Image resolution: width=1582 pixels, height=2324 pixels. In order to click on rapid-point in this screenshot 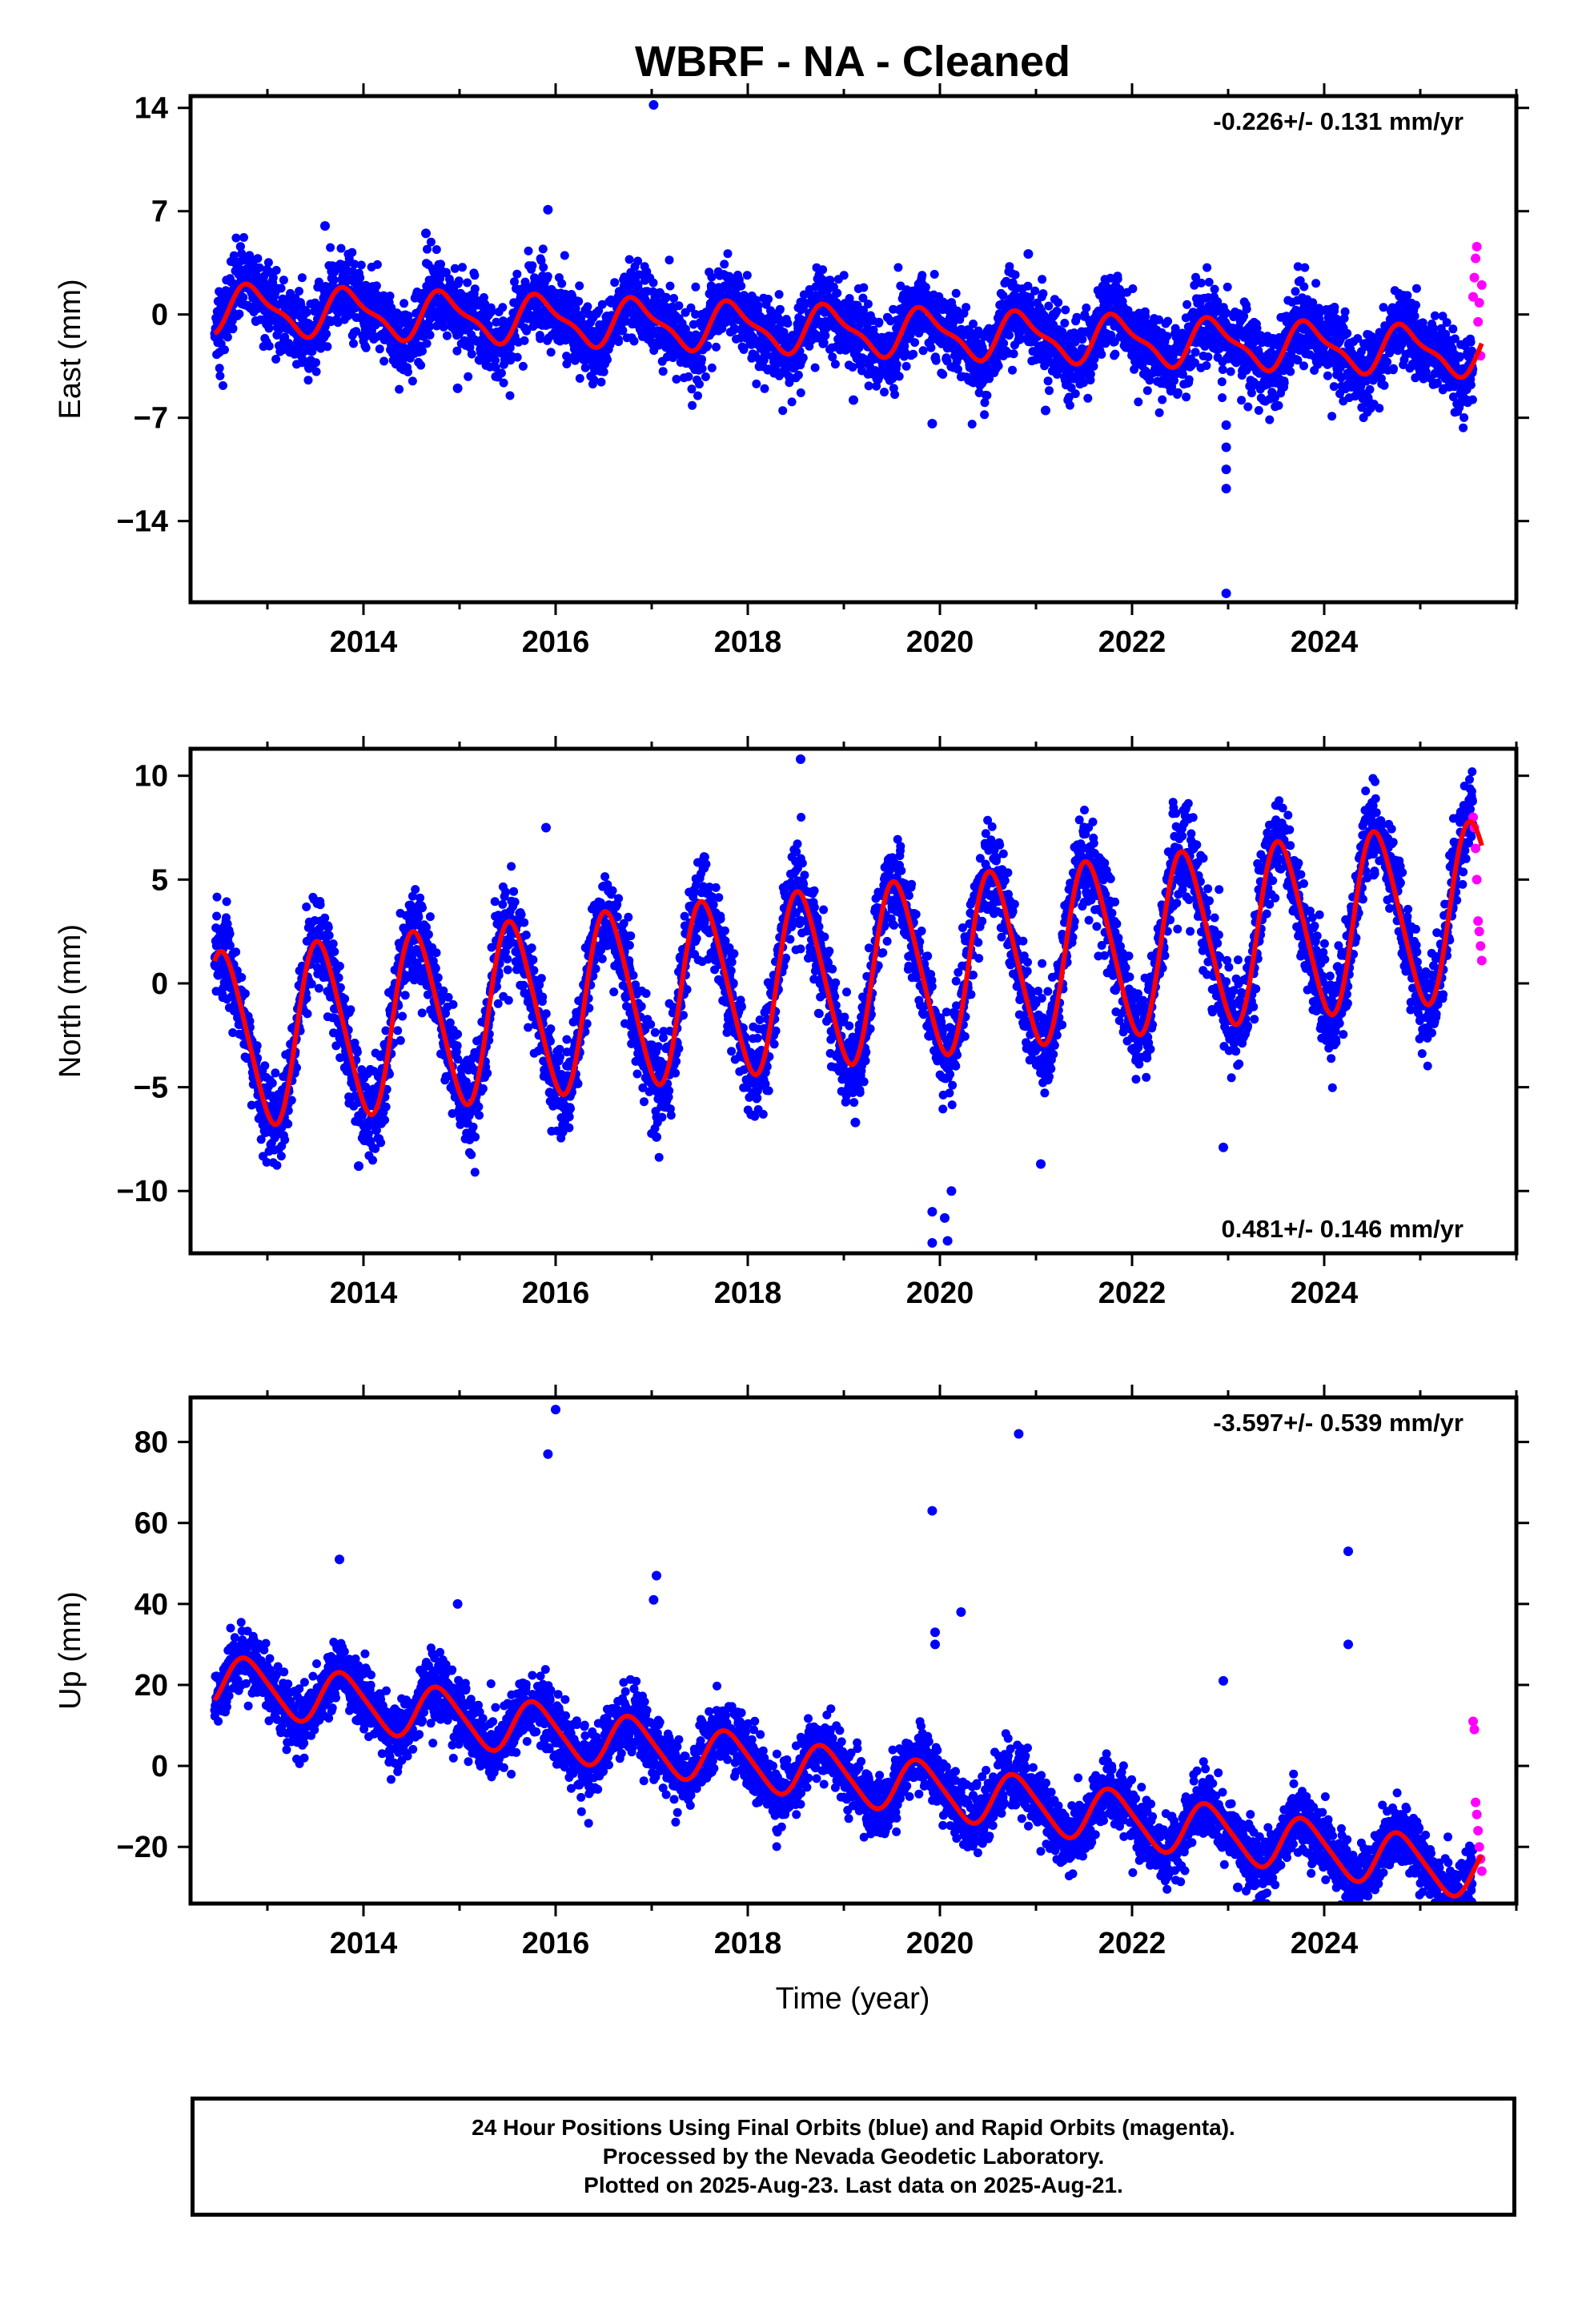, I will do `click(1481, 284)`.